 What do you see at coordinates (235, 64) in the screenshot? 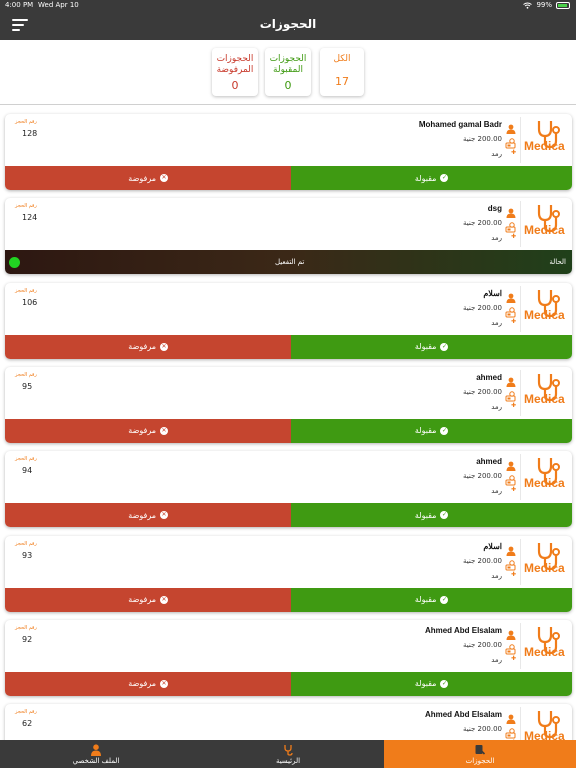
I see `summary-rejected-label: الحجوزات المرفوضة` at bounding box center [235, 64].